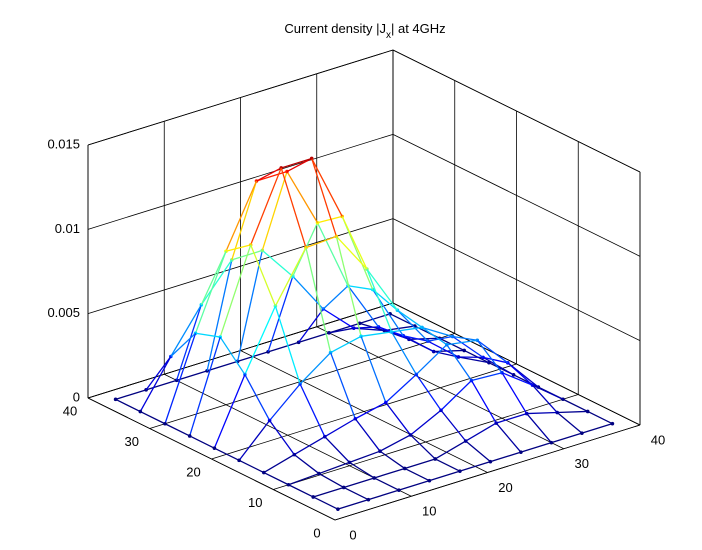 The height and width of the screenshot is (550, 702). What do you see at coordinates (582, 463) in the screenshot?
I see `x-tick-label: 30` at bounding box center [582, 463].